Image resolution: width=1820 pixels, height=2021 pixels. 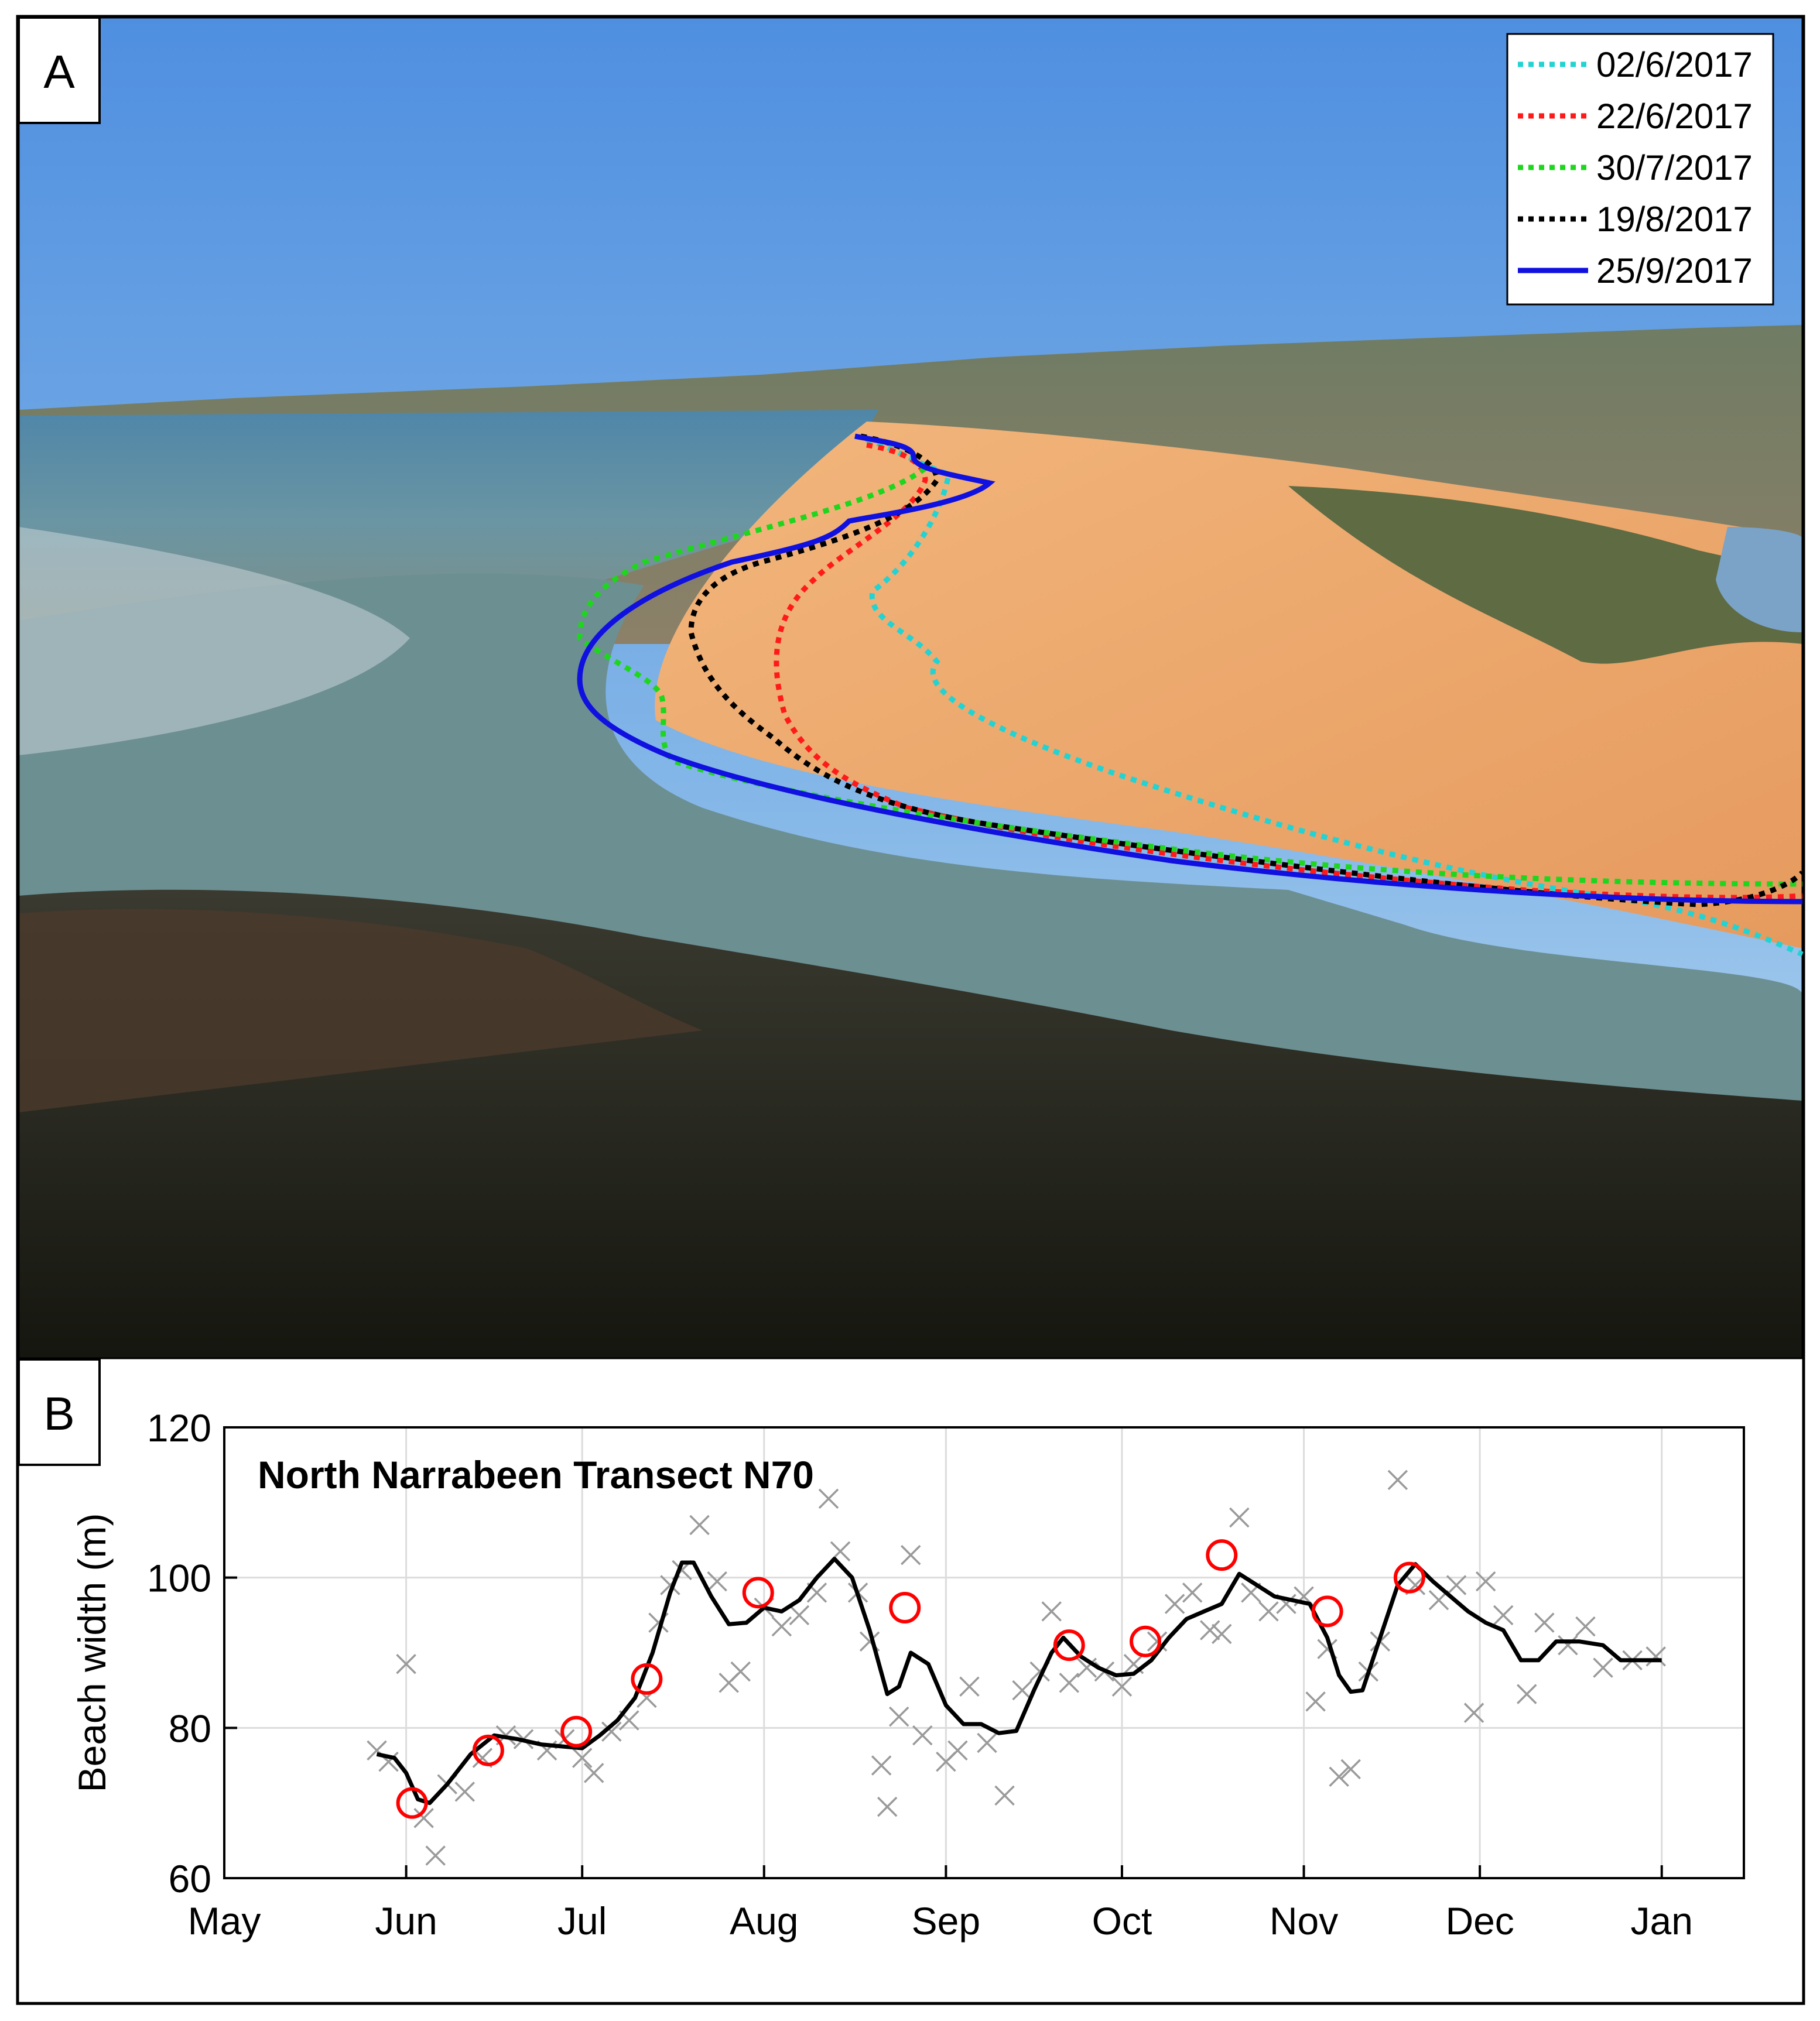 What do you see at coordinates (214, 641) in the screenshot?
I see `surf-foam` at bounding box center [214, 641].